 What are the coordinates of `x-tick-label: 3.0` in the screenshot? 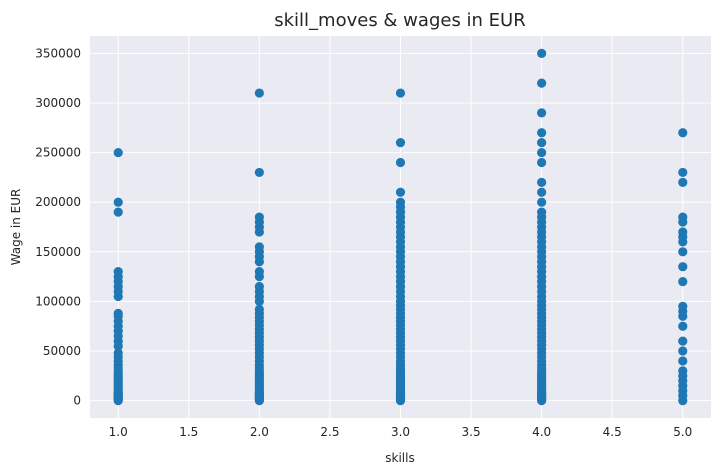 It's located at (400, 432).